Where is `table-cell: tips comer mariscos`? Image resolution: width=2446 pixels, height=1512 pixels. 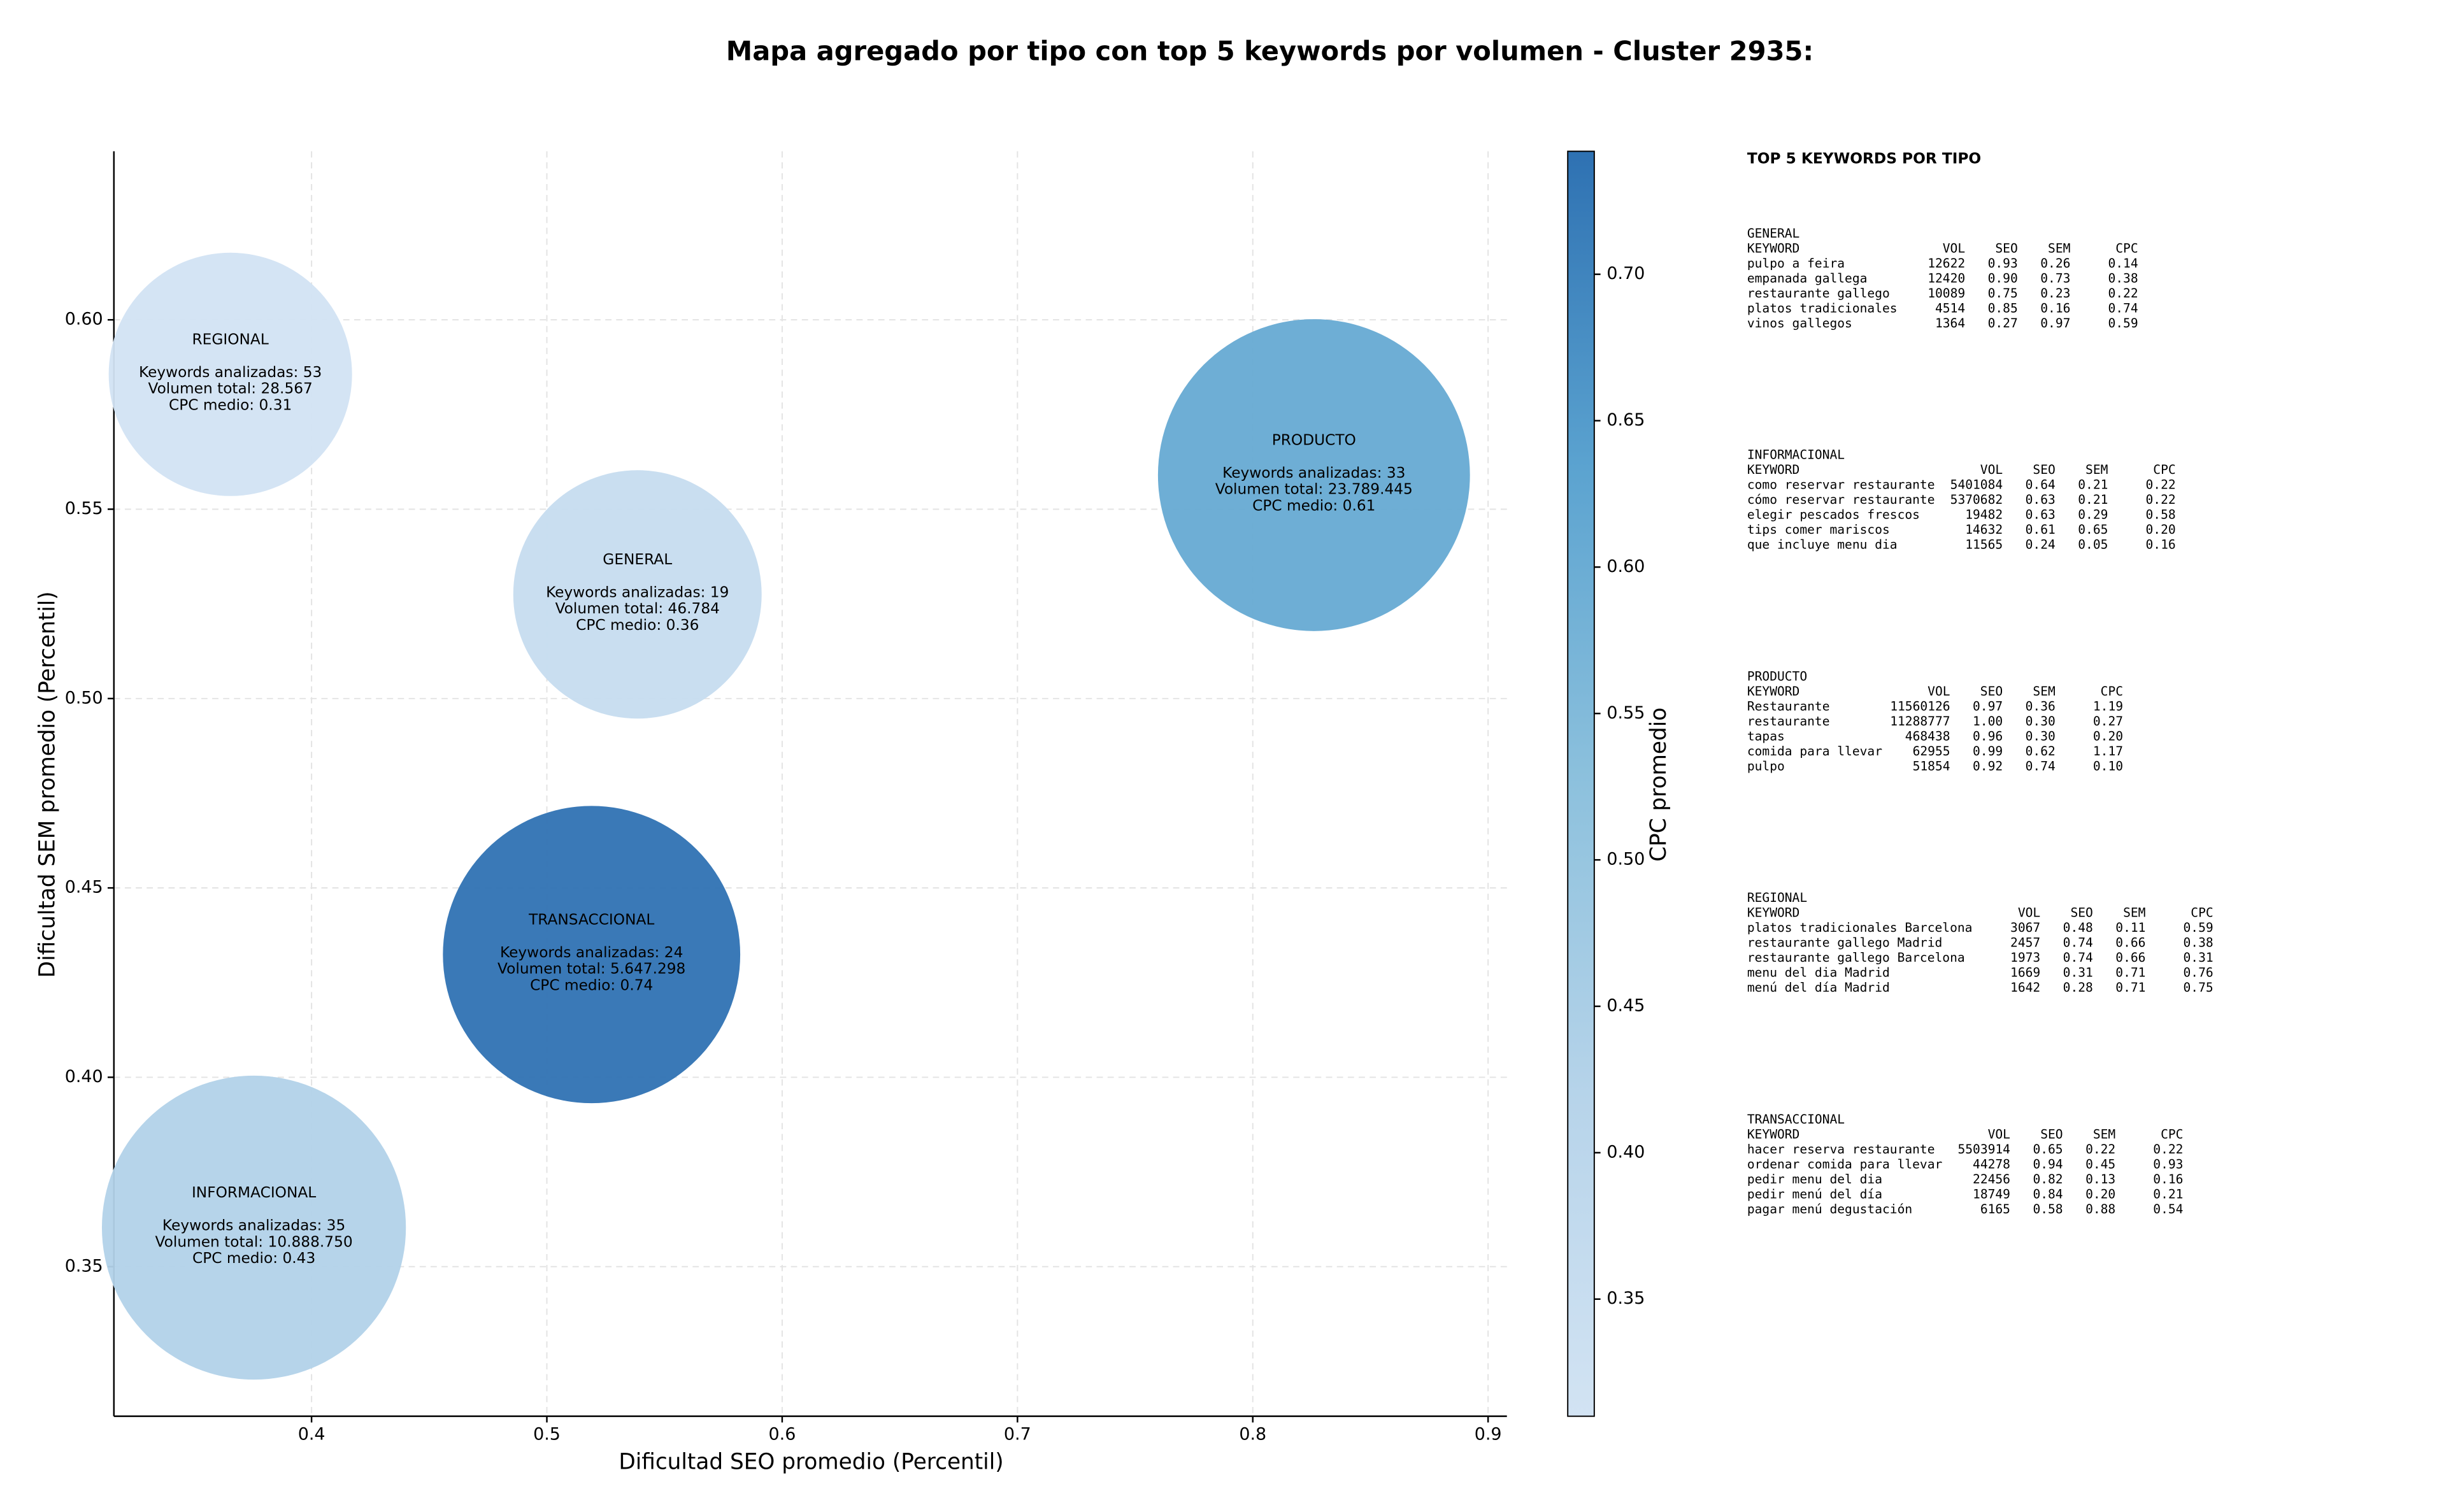
table-cell: tips comer mariscos is located at coordinates (1819, 529).